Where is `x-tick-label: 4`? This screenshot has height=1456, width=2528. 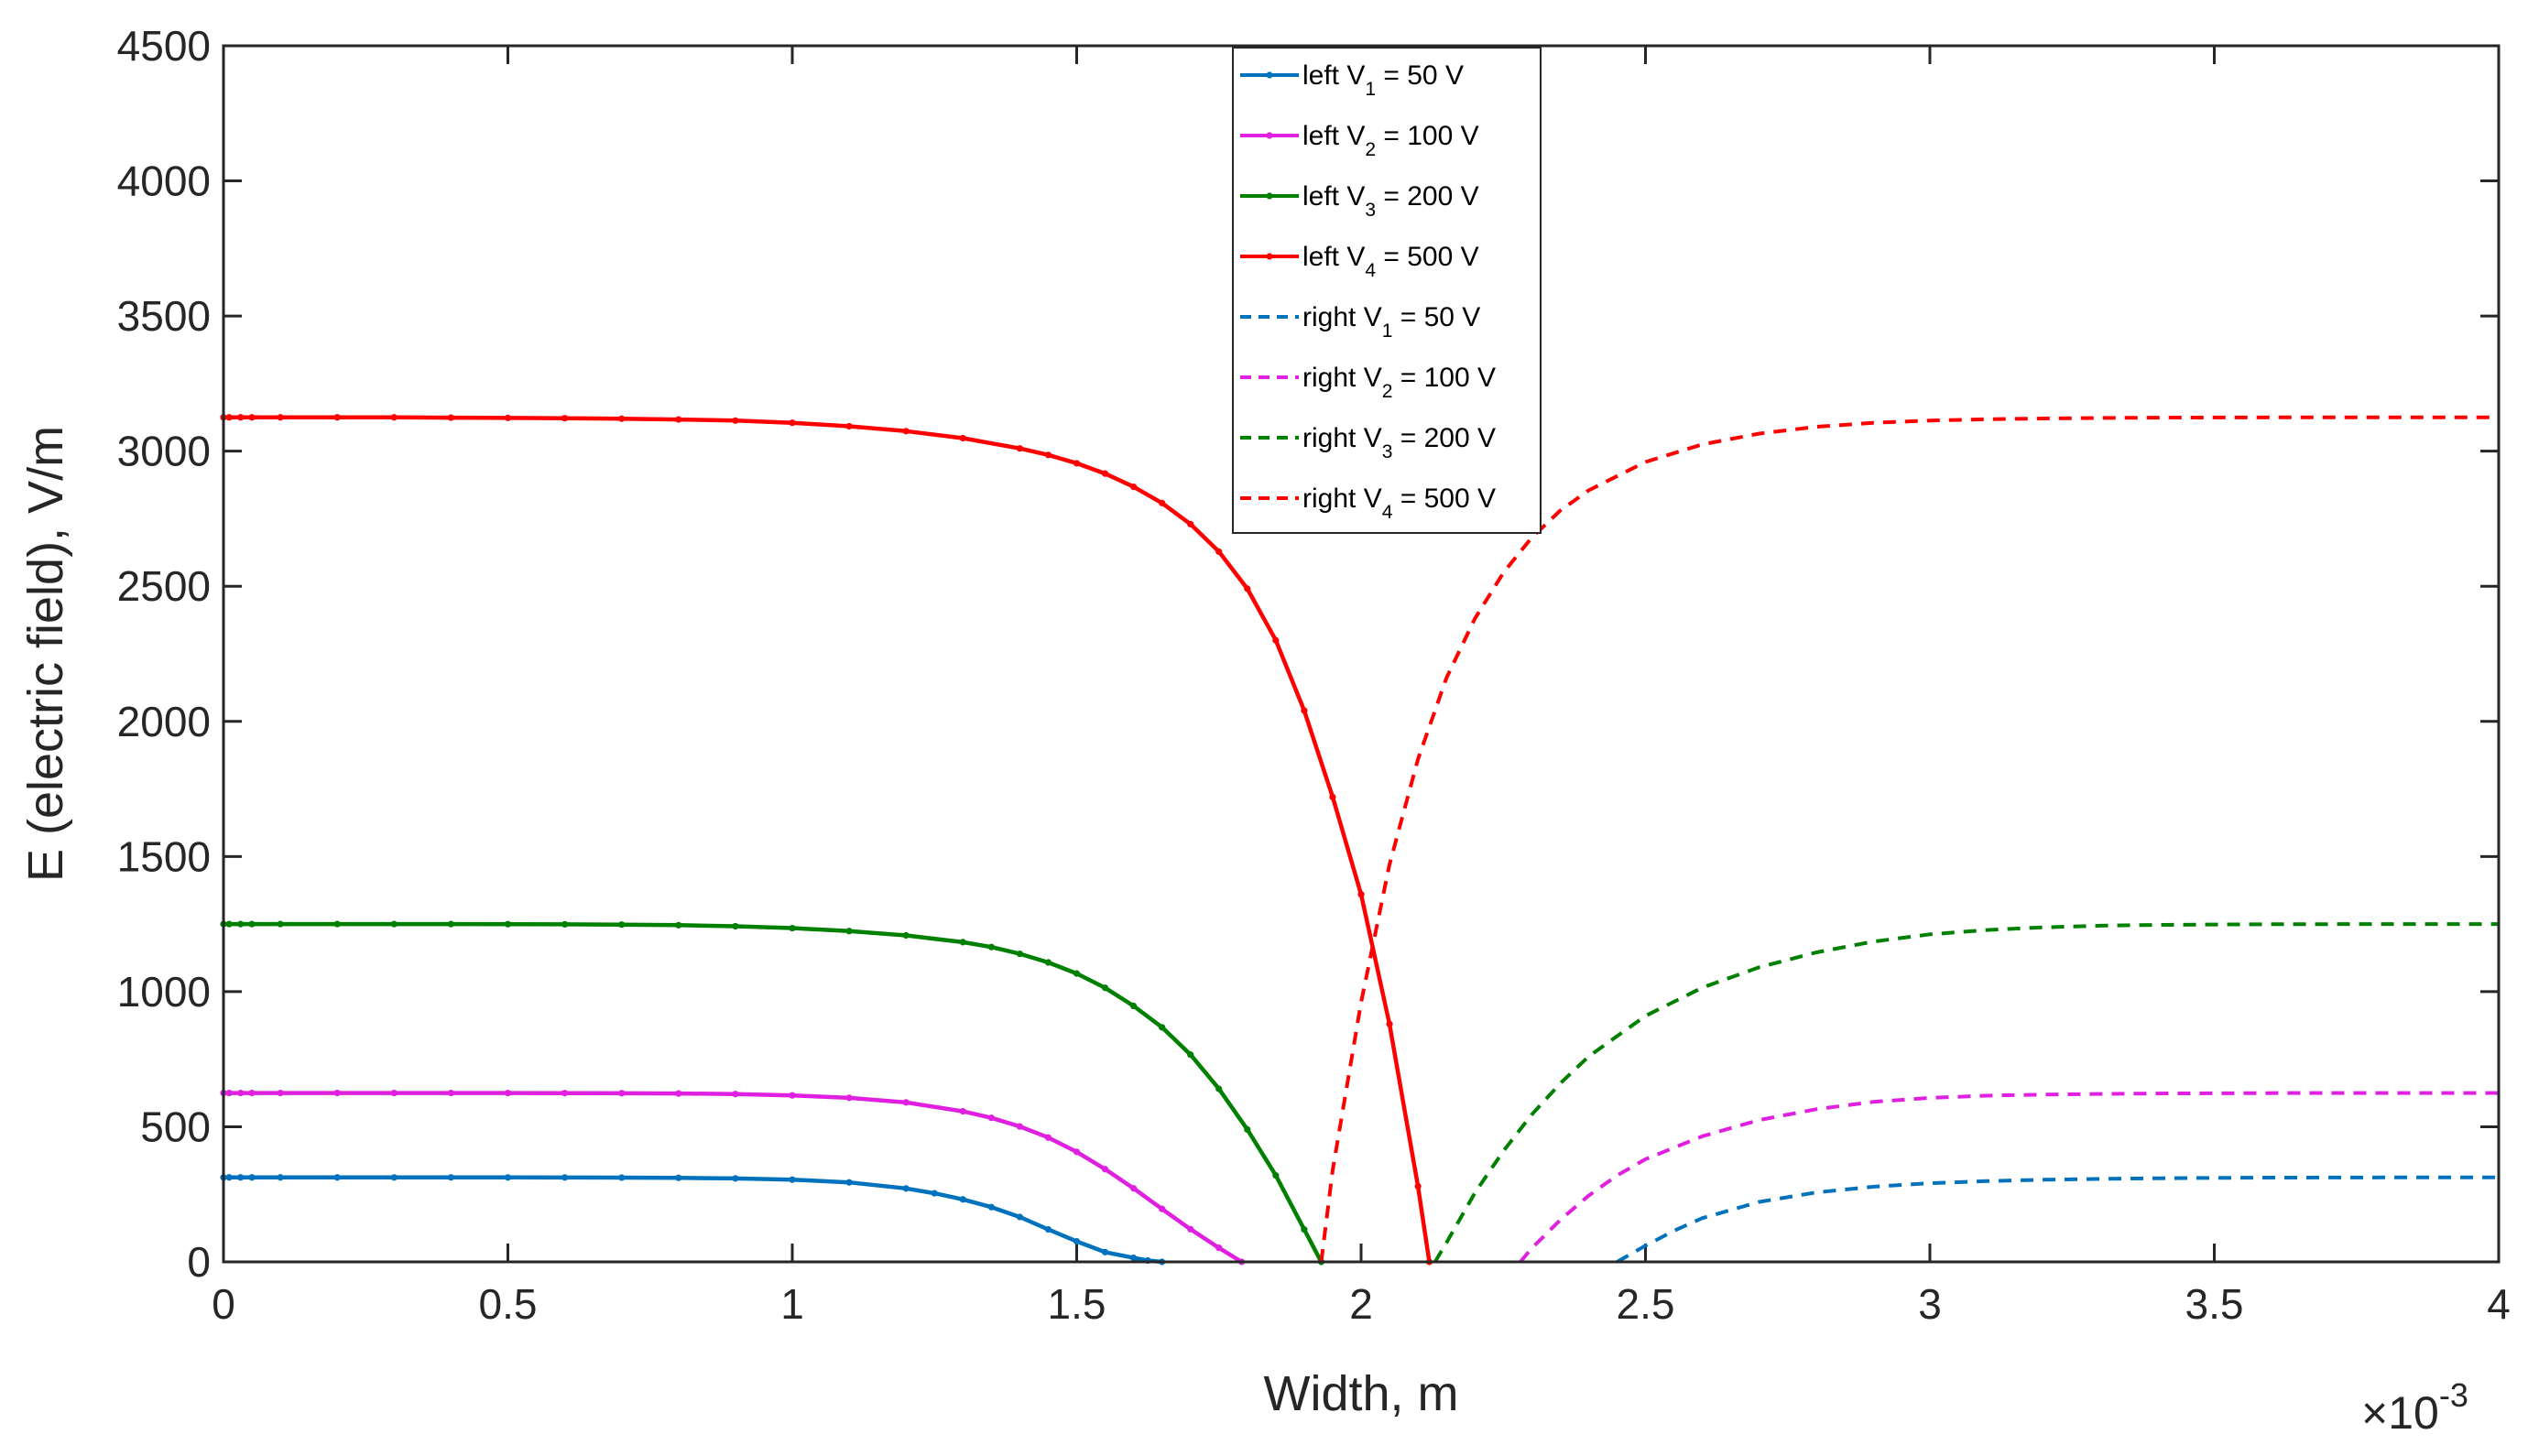
x-tick-label: 4 is located at coordinates (2499, 1304).